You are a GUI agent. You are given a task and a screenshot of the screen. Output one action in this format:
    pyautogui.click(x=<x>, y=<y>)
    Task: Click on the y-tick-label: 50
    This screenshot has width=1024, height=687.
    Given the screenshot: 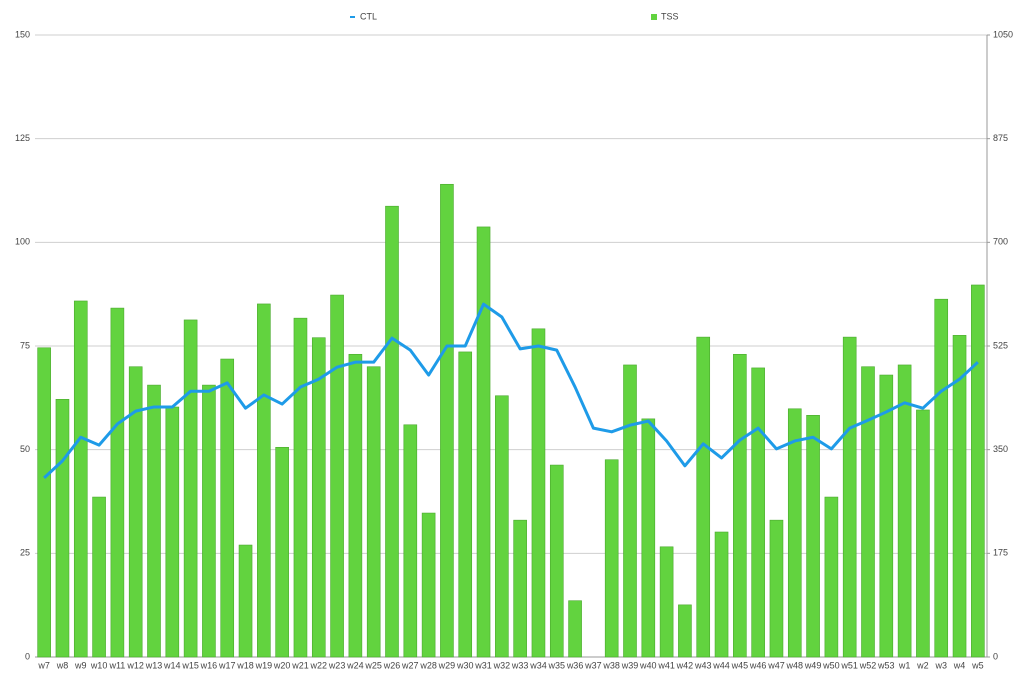 What is the action you would take?
    pyautogui.click(x=25, y=449)
    